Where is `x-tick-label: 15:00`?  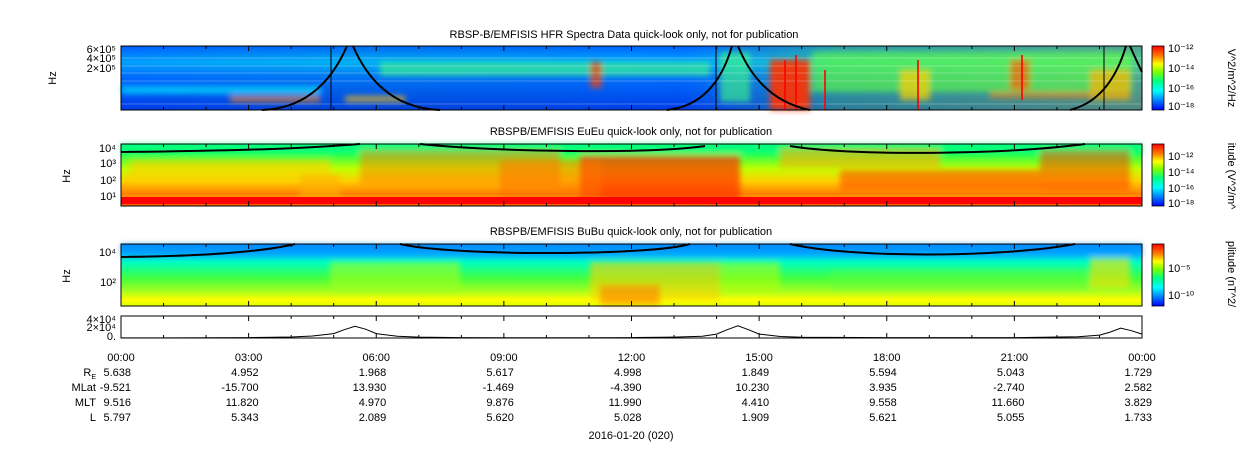
x-tick-label: 15:00 is located at coordinates (759, 358).